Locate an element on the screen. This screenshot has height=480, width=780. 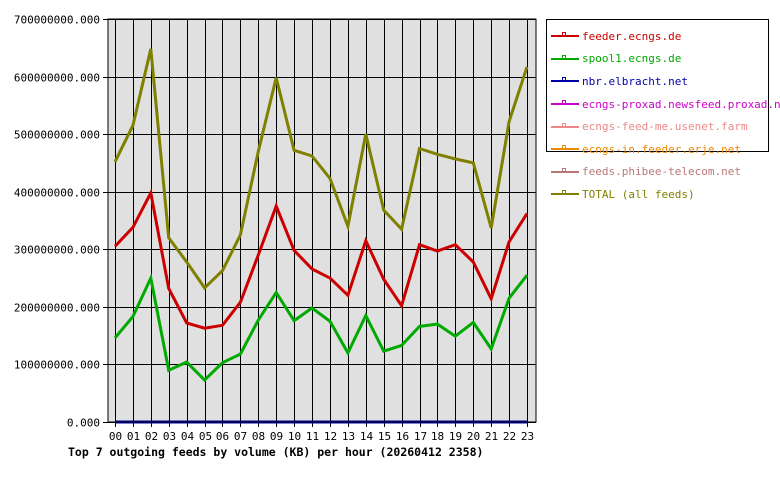
x-tick-label: 23 is located at coordinates (527, 436).